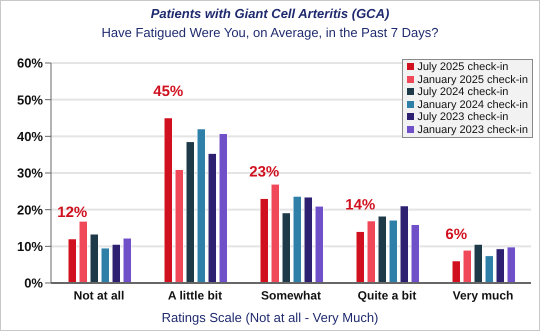  Describe the element at coordinates (30, 100) in the screenshot. I see `y-tick-label: 50%` at that location.